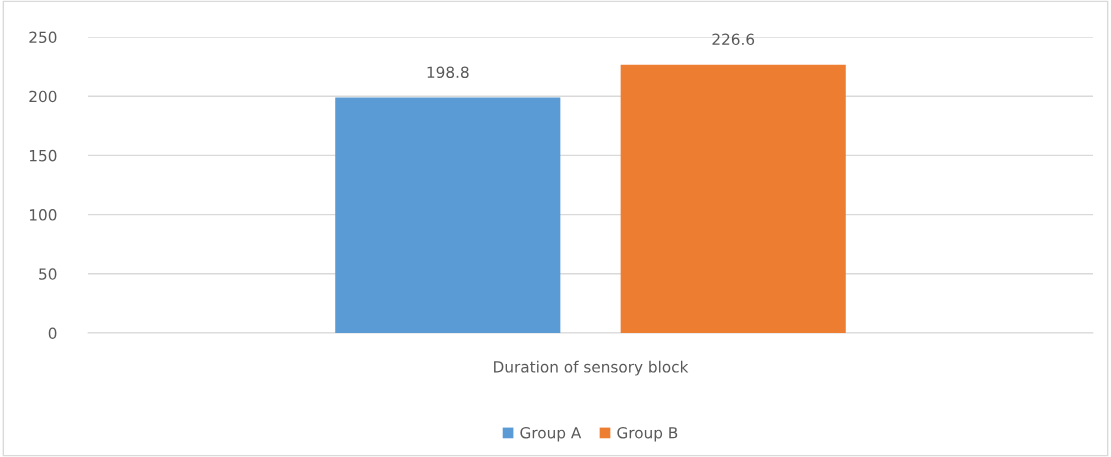 The image size is (1111, 457). I want to click on y-tick-label: 100, so click(43, 215).